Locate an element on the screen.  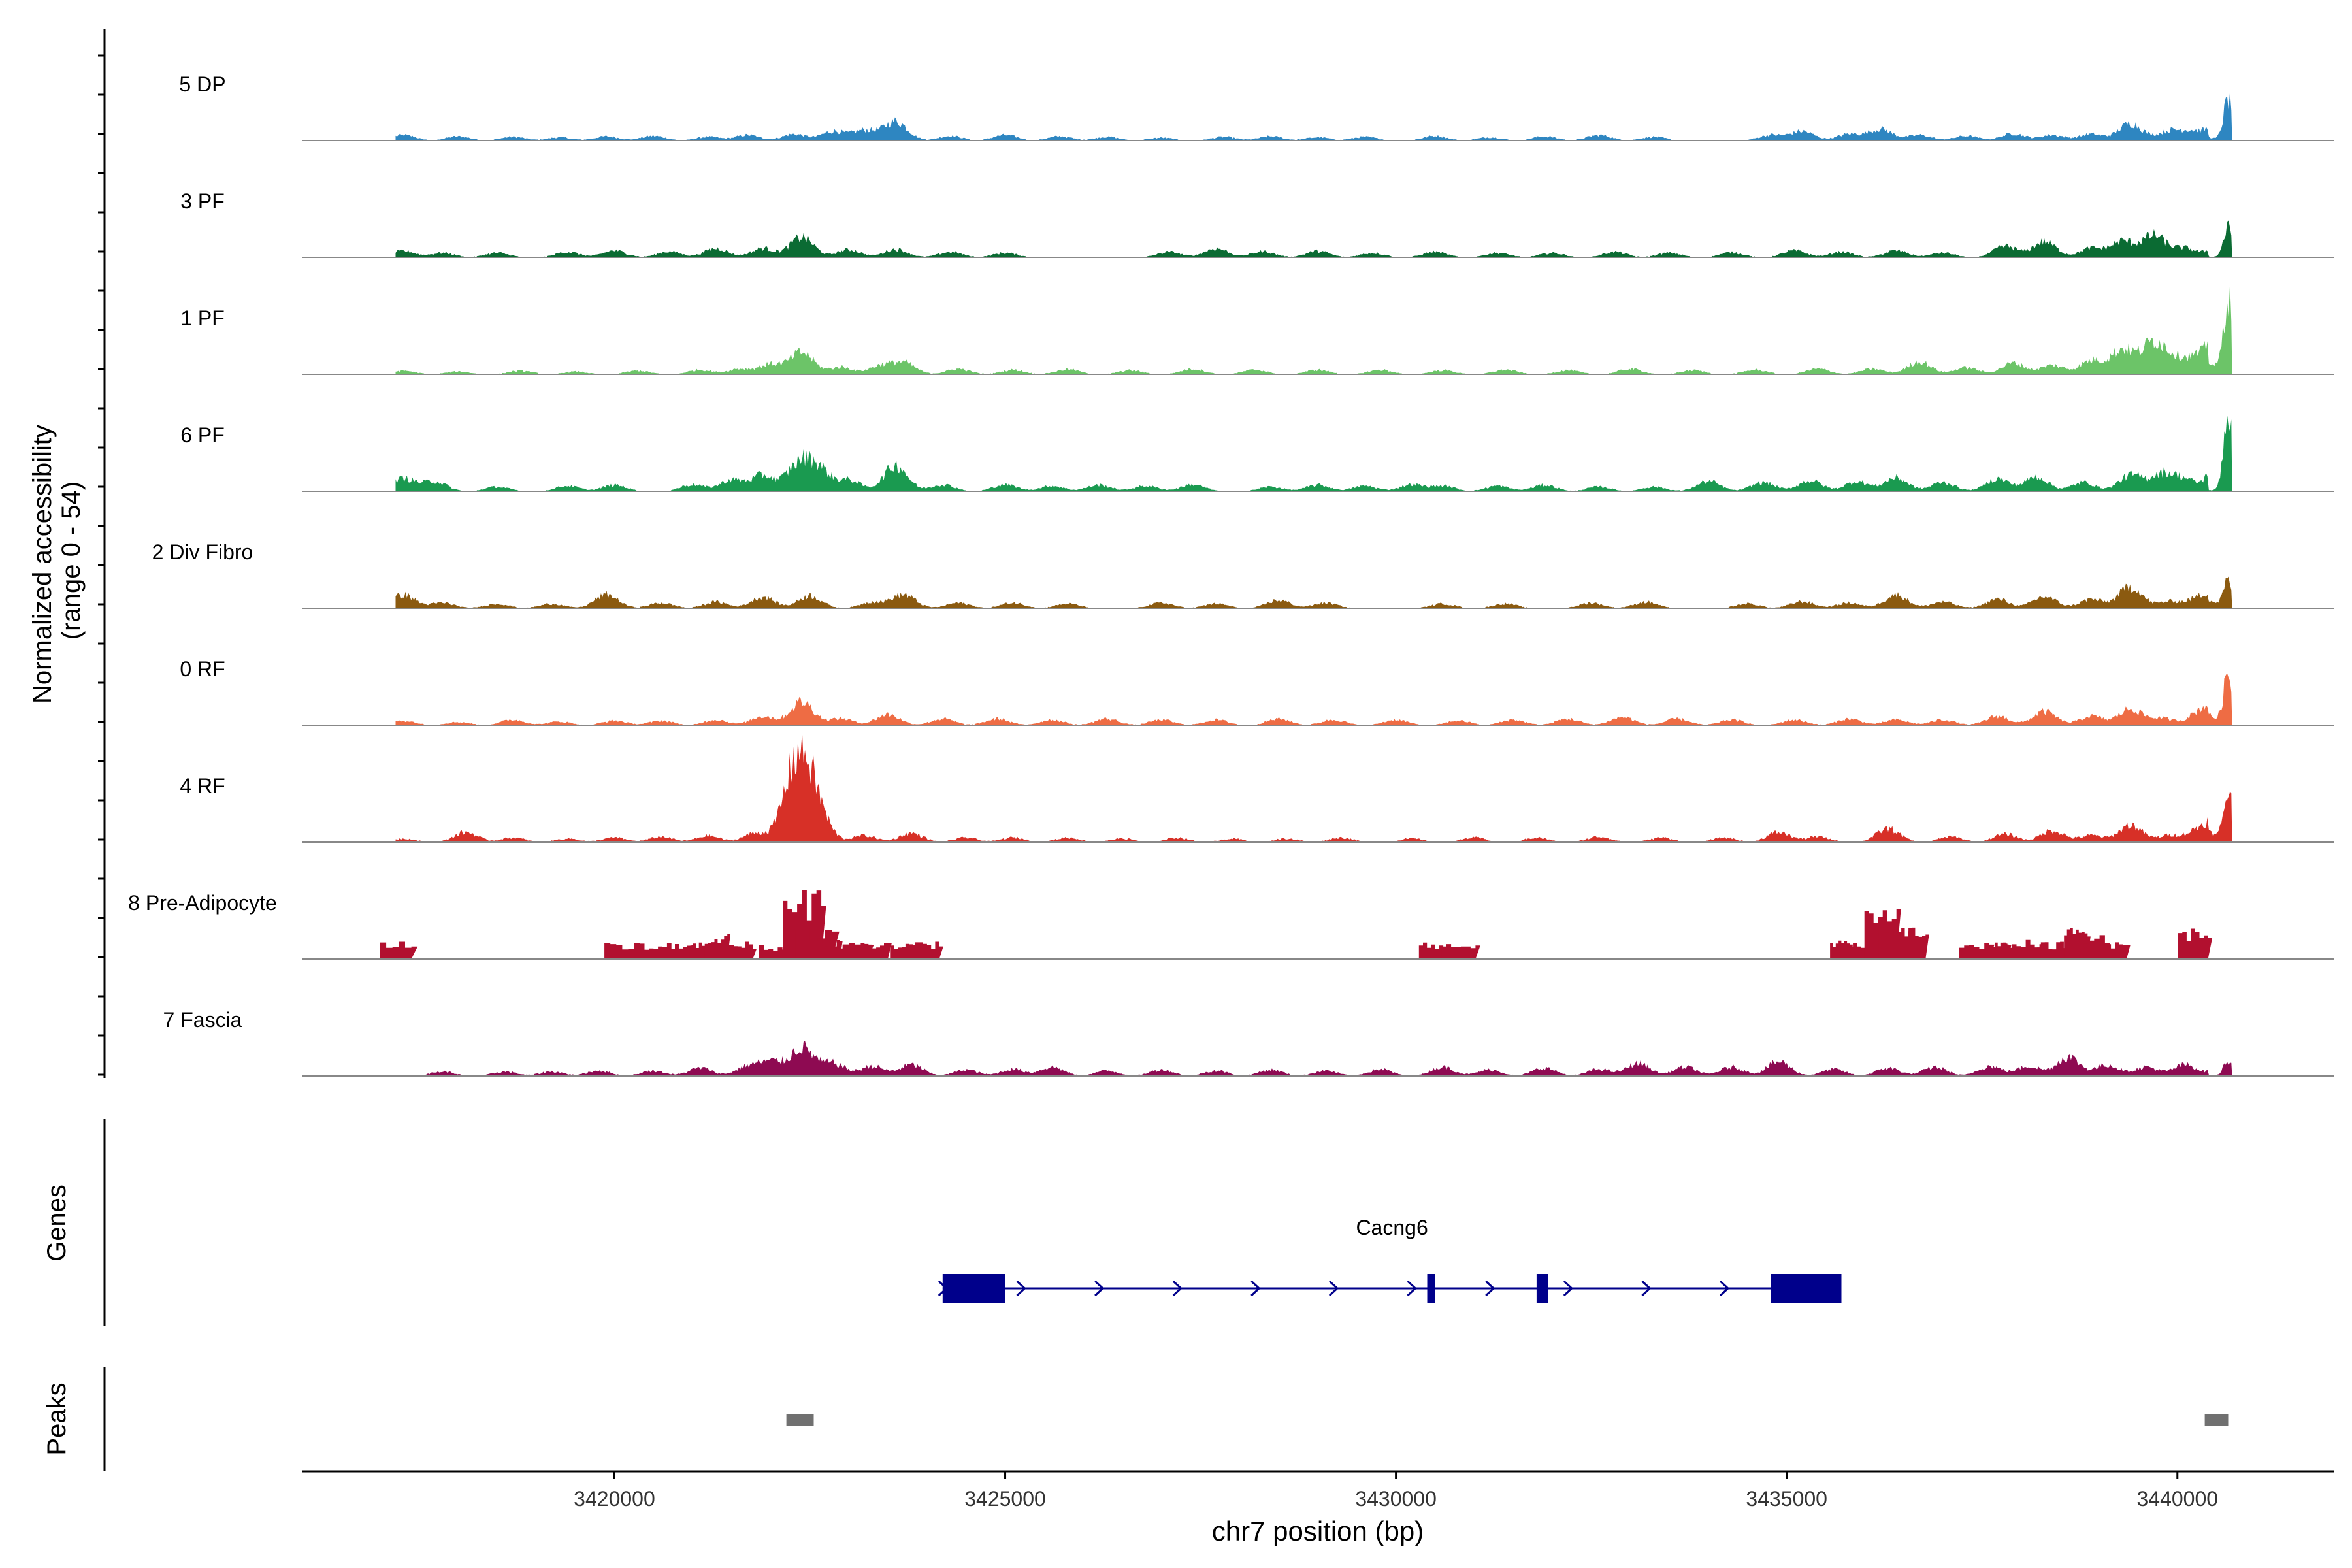
track-8-pre-adipocyte: 8 Pre-Adipocyte is located at coordinates (1231, 925).